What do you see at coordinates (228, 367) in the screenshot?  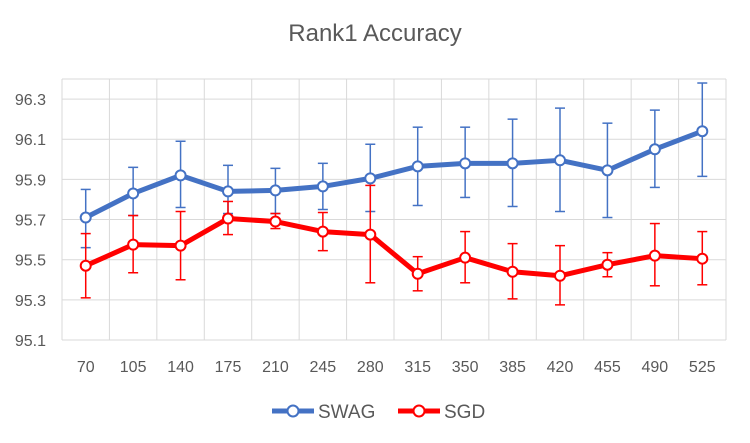 I see `x-tick-label: 175` at bounding box center [228, 367].